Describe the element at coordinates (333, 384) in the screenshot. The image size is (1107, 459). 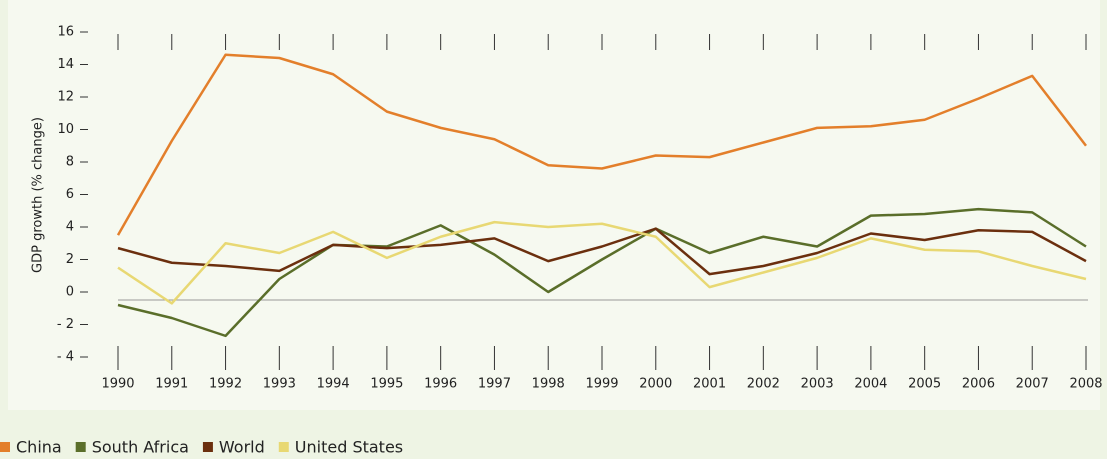
I see `x-tick-label: 1994` at that location.